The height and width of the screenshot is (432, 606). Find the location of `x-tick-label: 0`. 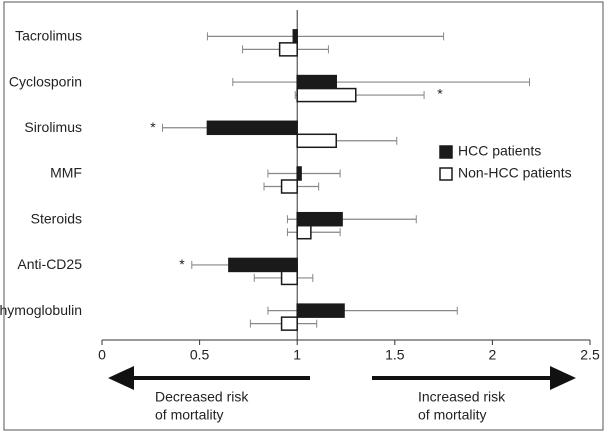

x-tick-label: 0 is located at coordinates (102, 355).